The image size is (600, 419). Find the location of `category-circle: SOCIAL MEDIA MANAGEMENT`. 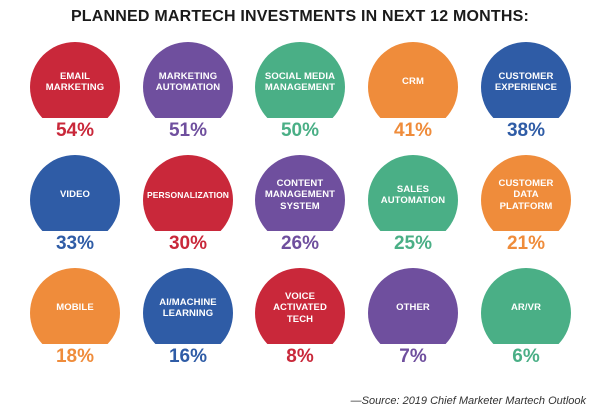

category-circle: SOCIAL MEDIA MANAGEMENT is located at coordinates (300, 80).